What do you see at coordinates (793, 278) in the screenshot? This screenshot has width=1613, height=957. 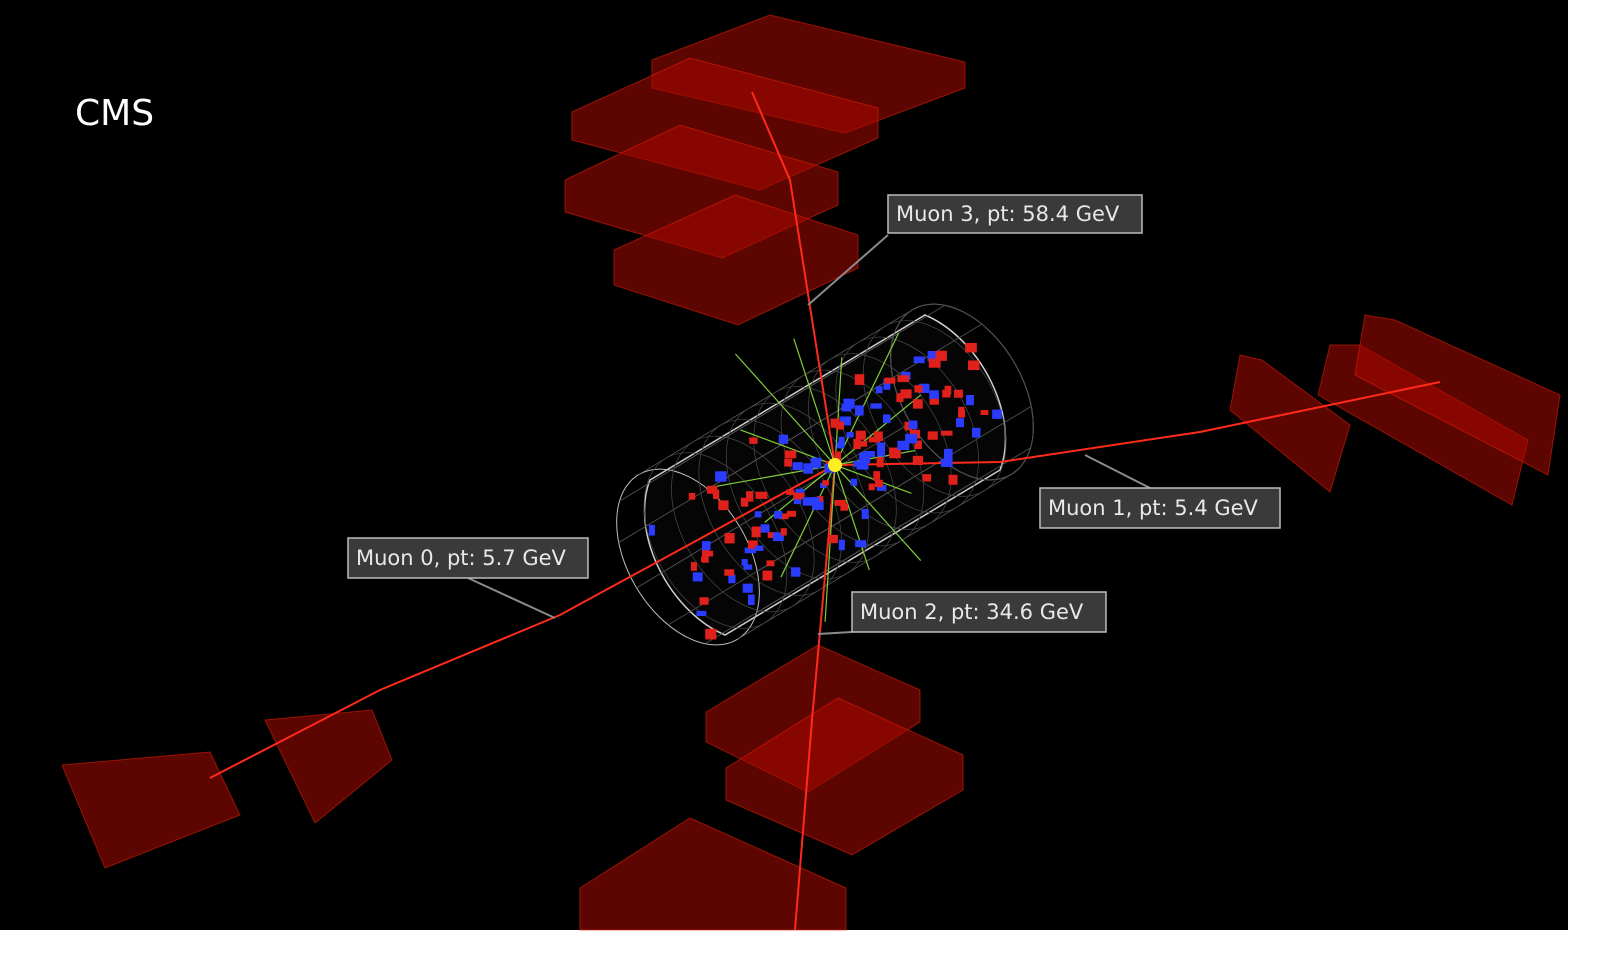 I see `muon-track` at bounding box center [793, 278].